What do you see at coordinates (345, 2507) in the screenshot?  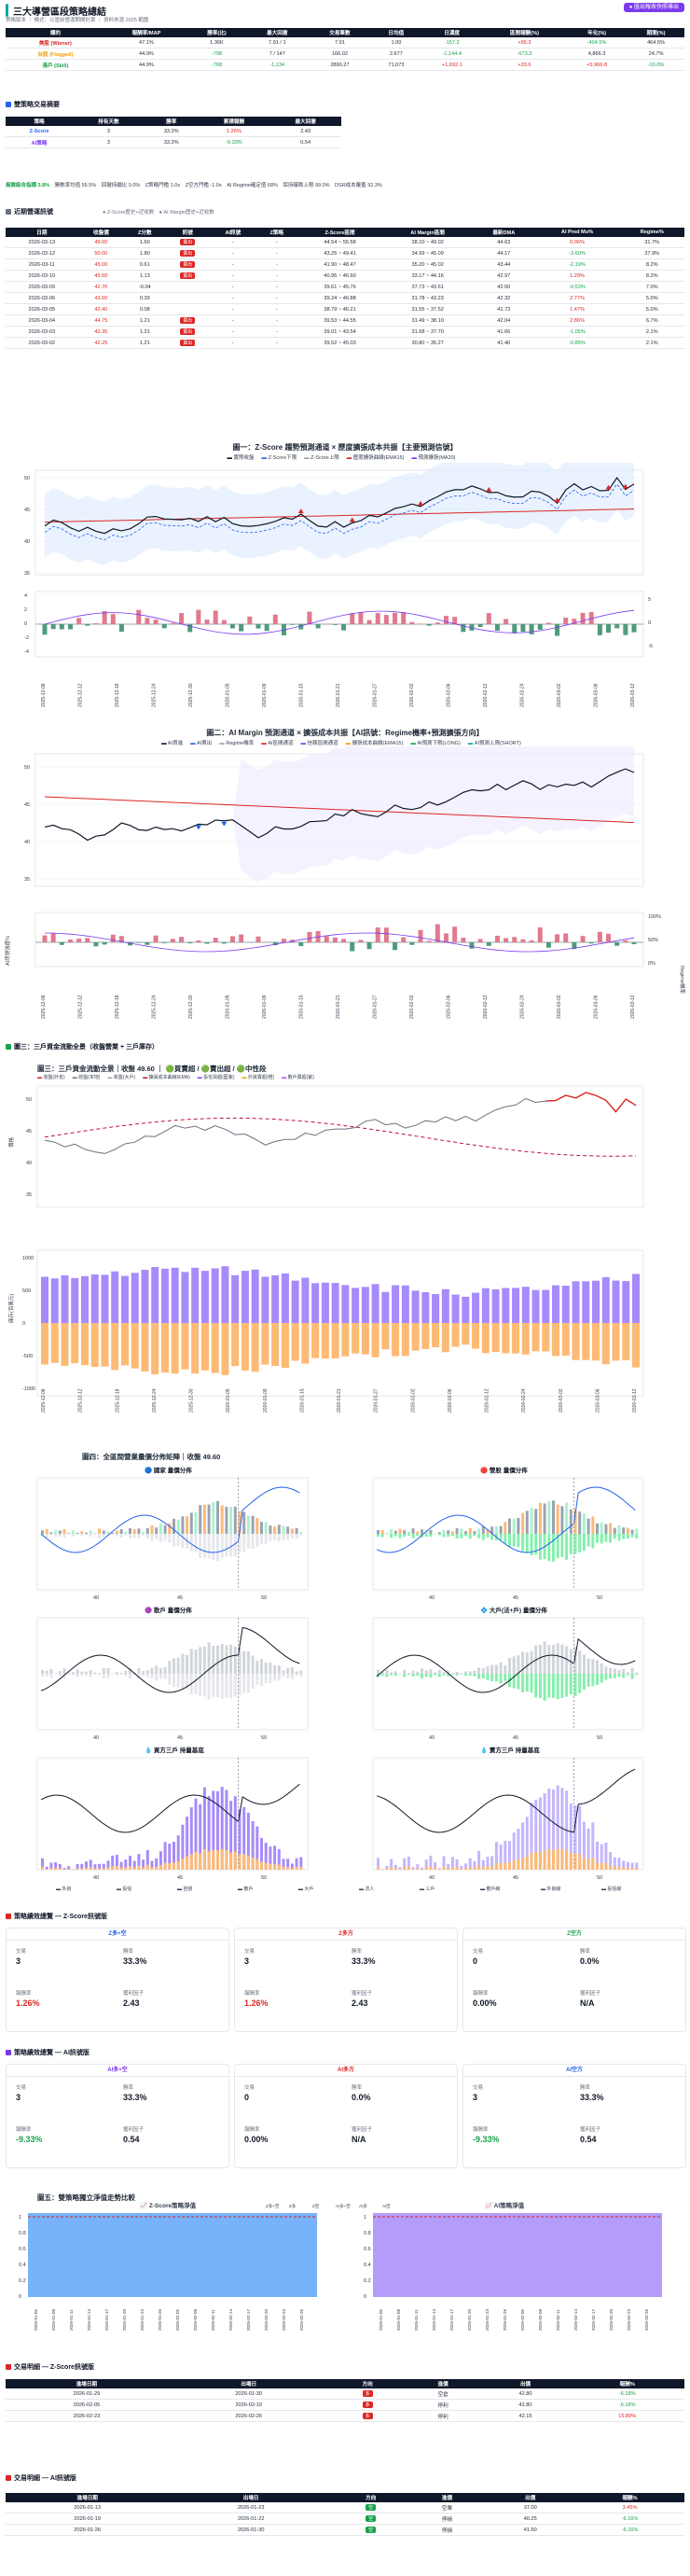 I see `atrade-row: 2026-01-13 2026-01-23 空空單 37.00 3.45%` at bounding box center [345, 2507].